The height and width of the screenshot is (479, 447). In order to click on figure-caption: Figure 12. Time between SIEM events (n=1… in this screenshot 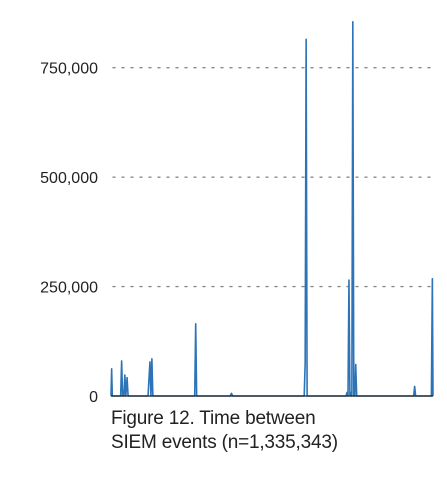, I will do `click(276, 431)`.